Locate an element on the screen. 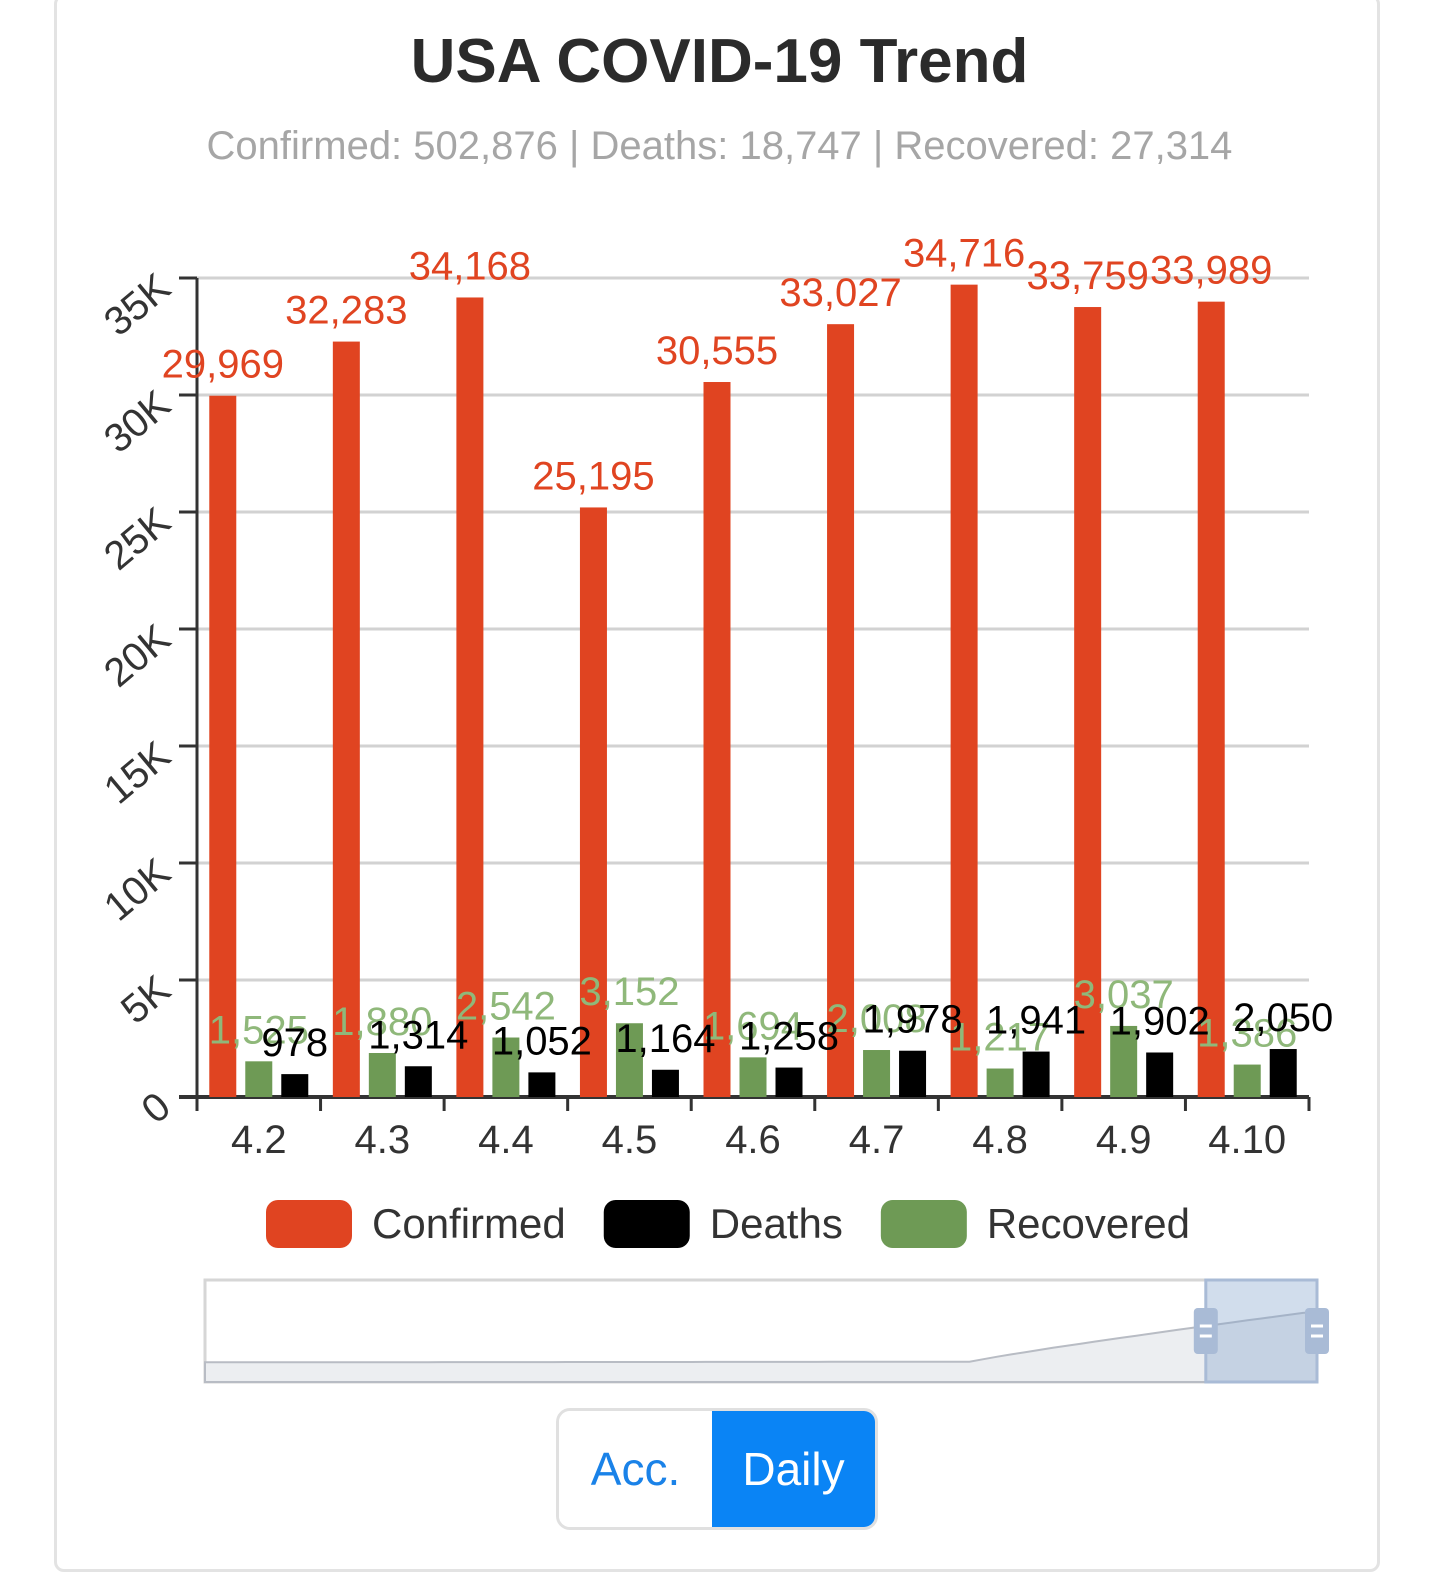 Image resolution: width=1439 pixels, height=1578 pixels. y-tick-label: 20K is located at coordinates (137, 656).